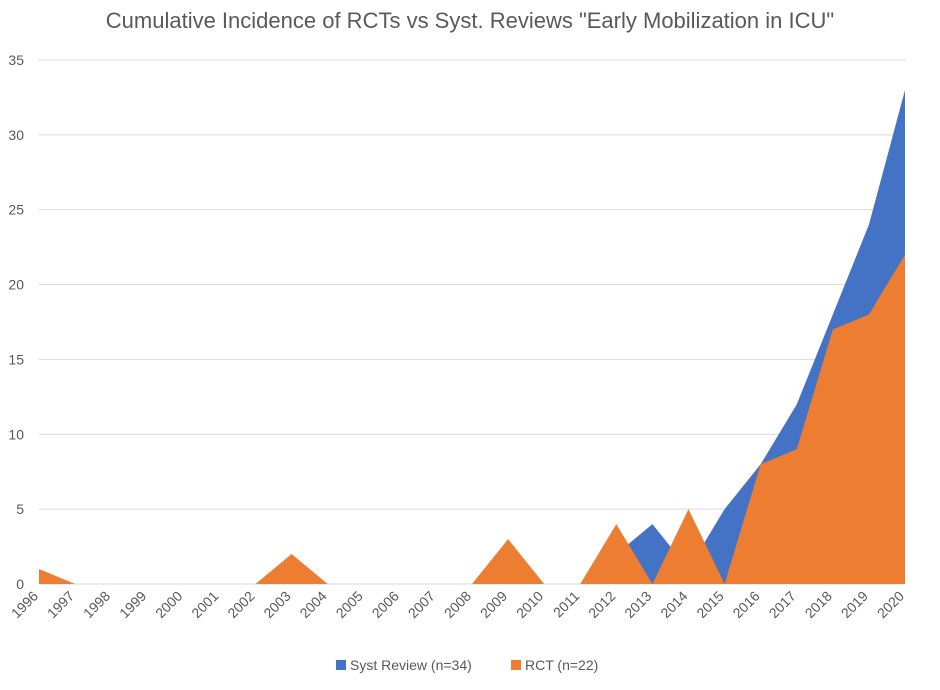 The height and width of the screenshot is (690, 940). Describe the element at coordinates (16, 322) in the screenshot. I see `y-axis-ticks: 0 5 10 15 20 25 30 35` at that location.